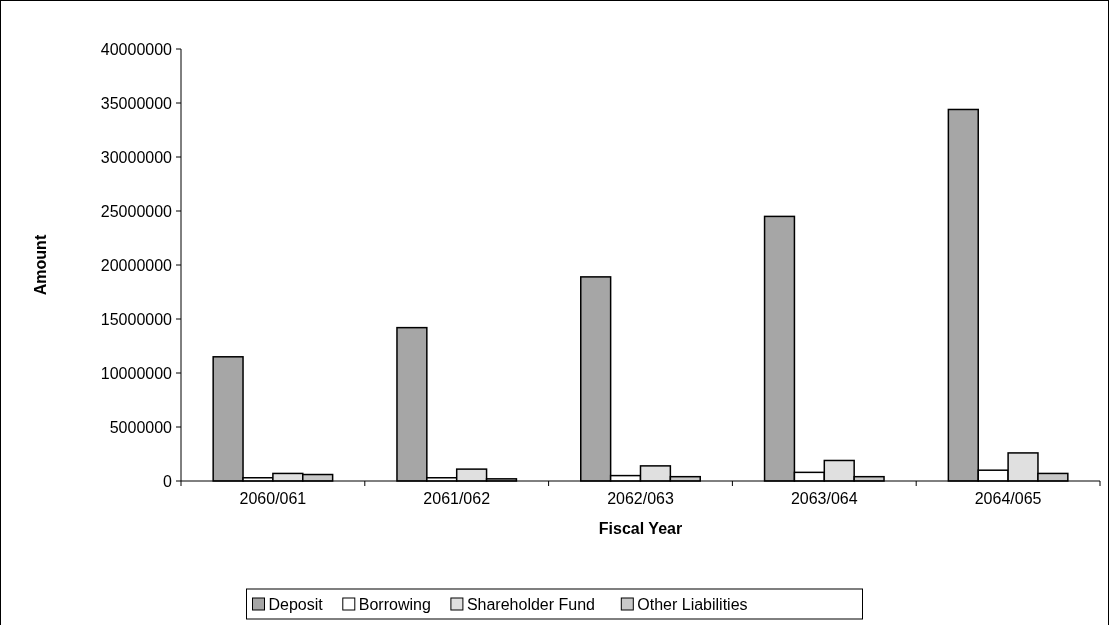  I want to click on y-tick-label: 35000000, so click(136, 103).